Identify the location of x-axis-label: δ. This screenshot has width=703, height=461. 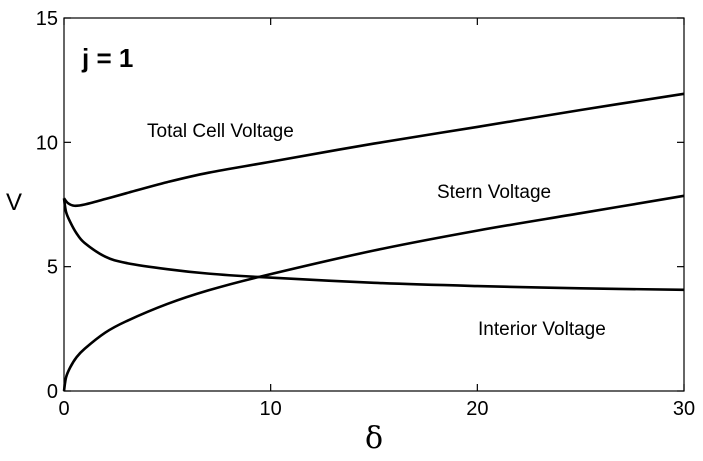
(374, 438).